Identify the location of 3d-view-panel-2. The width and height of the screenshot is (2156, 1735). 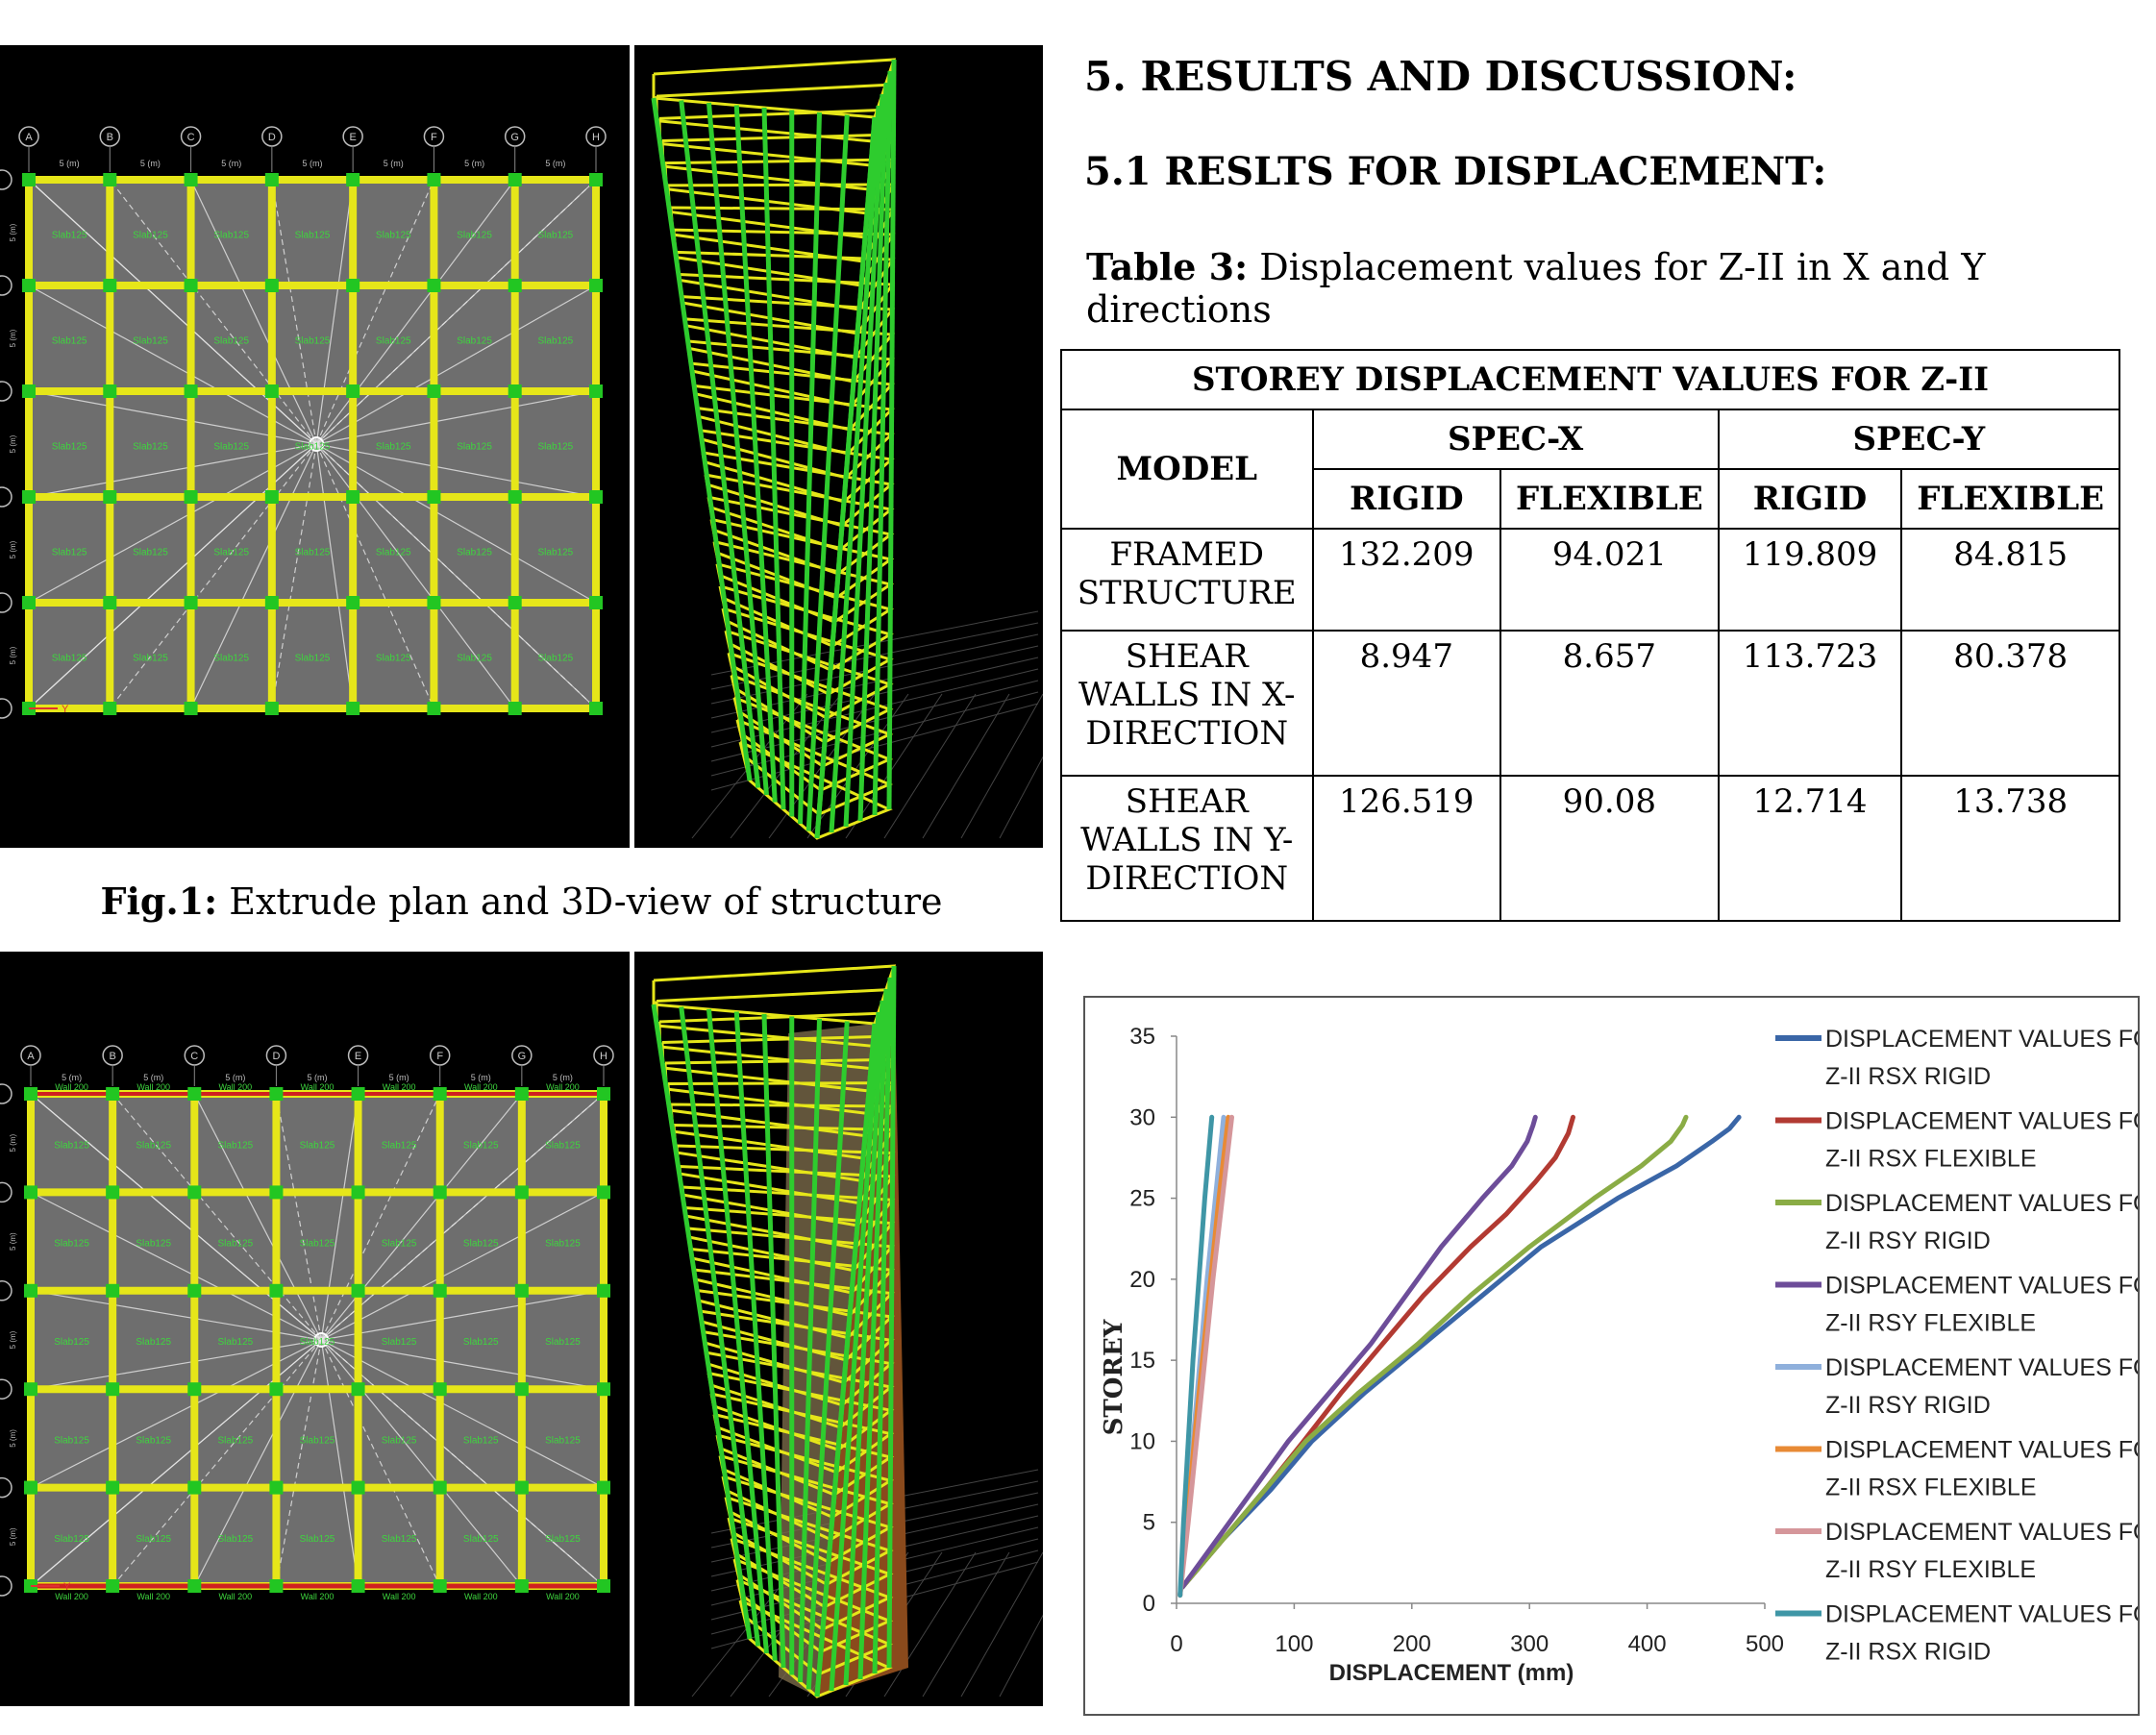
(838, 1329).